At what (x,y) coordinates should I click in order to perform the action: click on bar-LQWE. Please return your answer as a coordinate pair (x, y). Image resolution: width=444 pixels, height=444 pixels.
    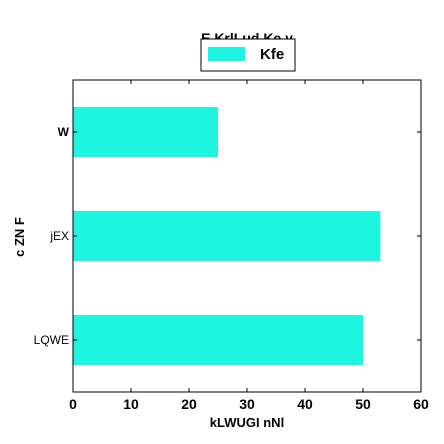
    Looking at the image, I should click on (218, 340).